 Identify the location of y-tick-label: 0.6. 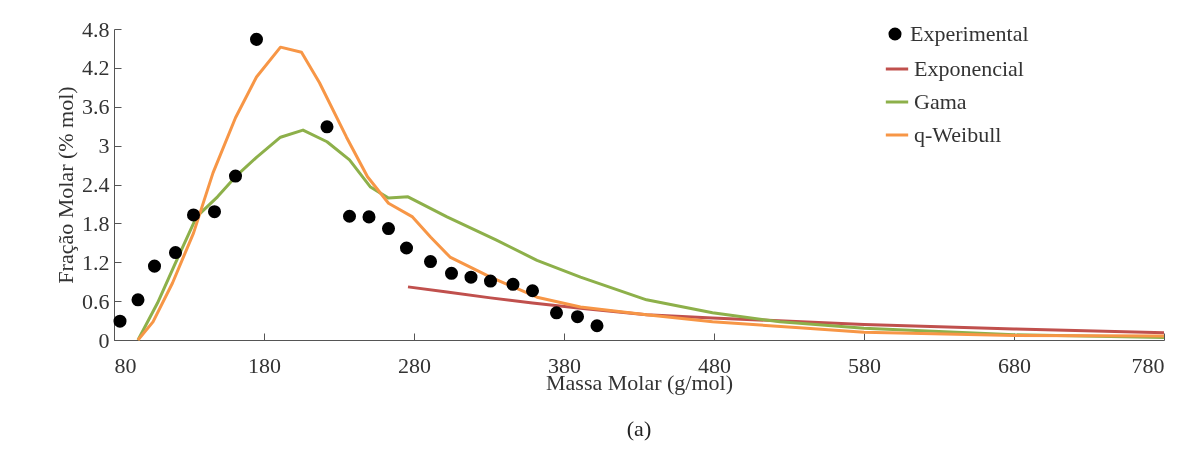
(96, 301).